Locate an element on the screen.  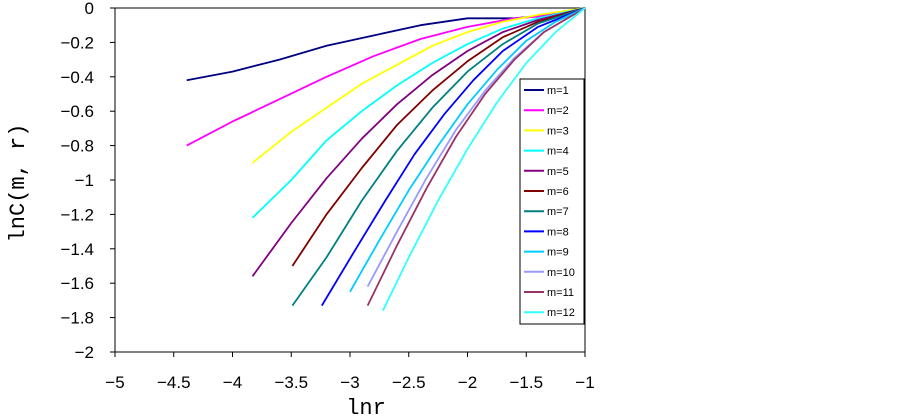
x-tick-label: −5 is located at coordinates (114, 382).